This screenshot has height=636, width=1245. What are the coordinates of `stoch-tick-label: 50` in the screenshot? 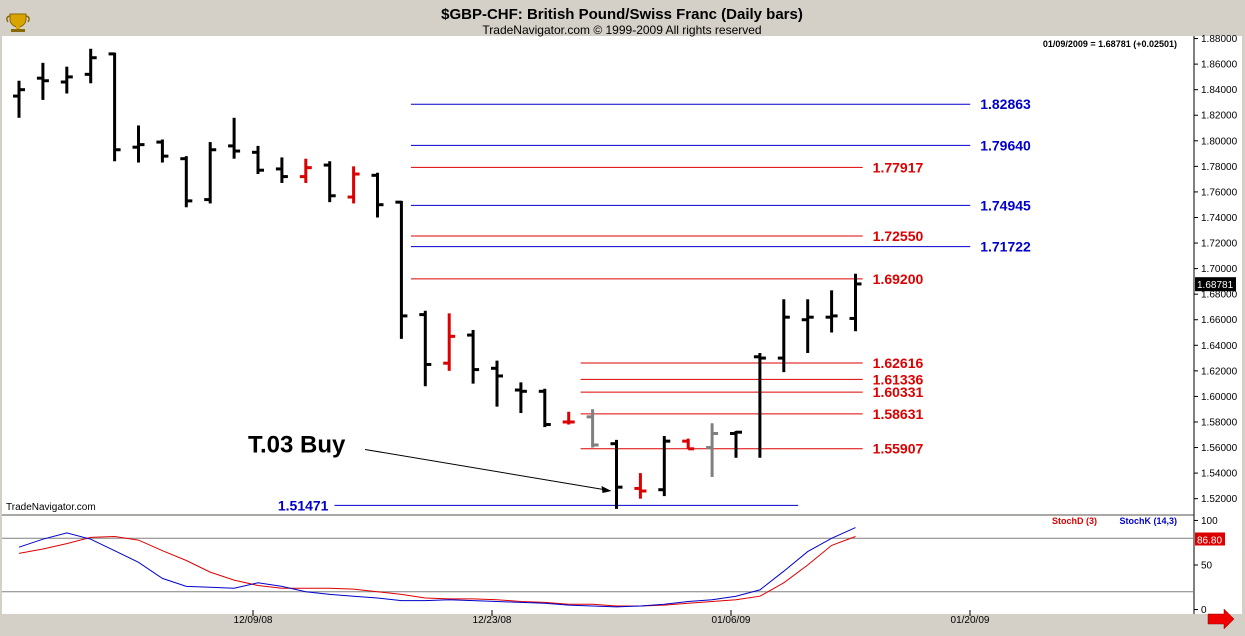 It's located at (1207, 566).